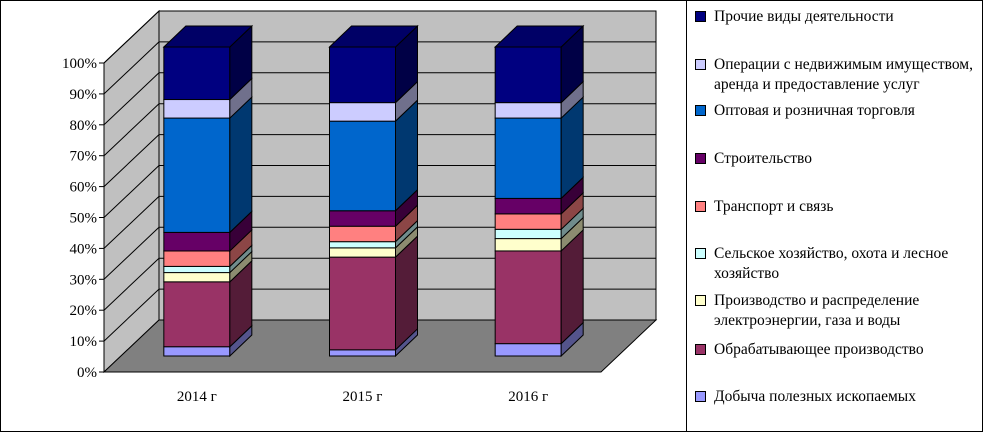  Describe the element at coordinates (774, 206) in the screenshot. I see `legend-label: Транспорт и связь` at that location.